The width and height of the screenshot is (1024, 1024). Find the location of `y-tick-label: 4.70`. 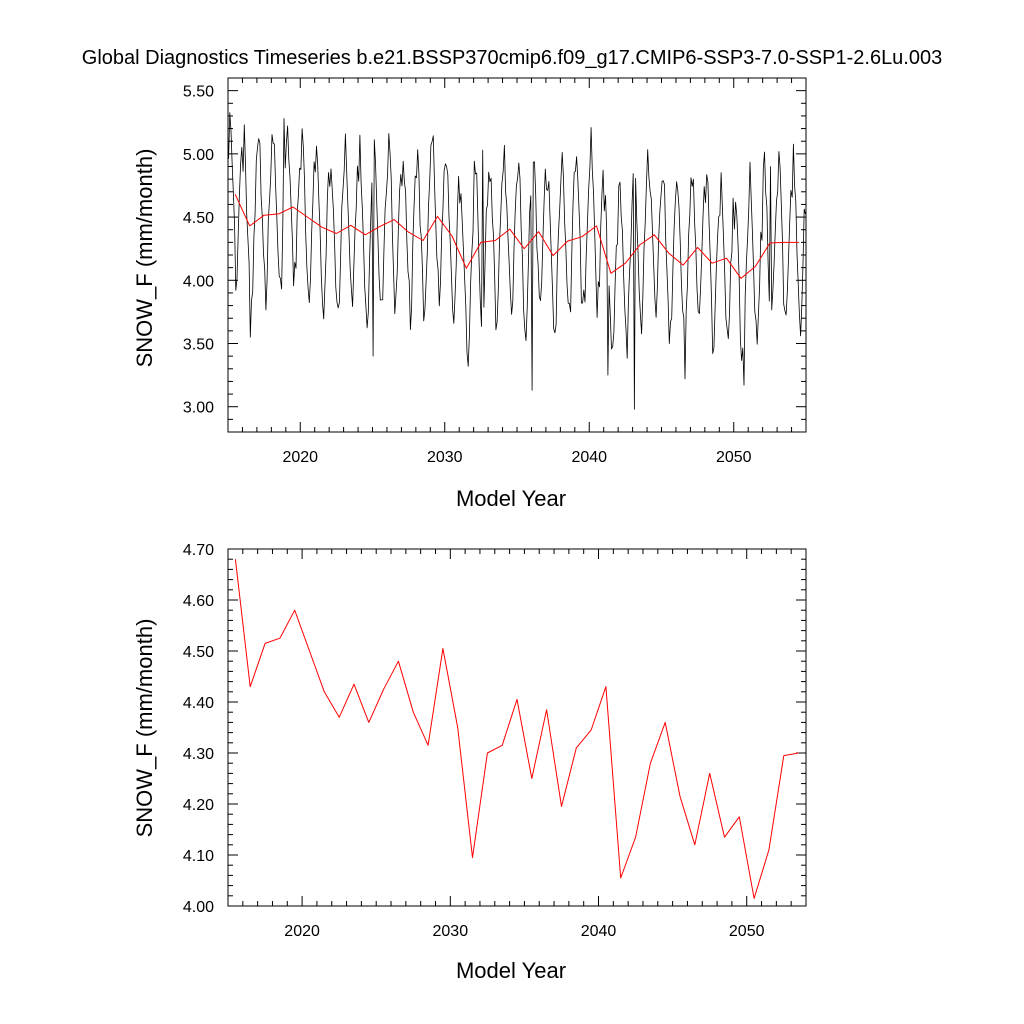

y-tick-label: 4.70 is located at coordinates (198, 550).